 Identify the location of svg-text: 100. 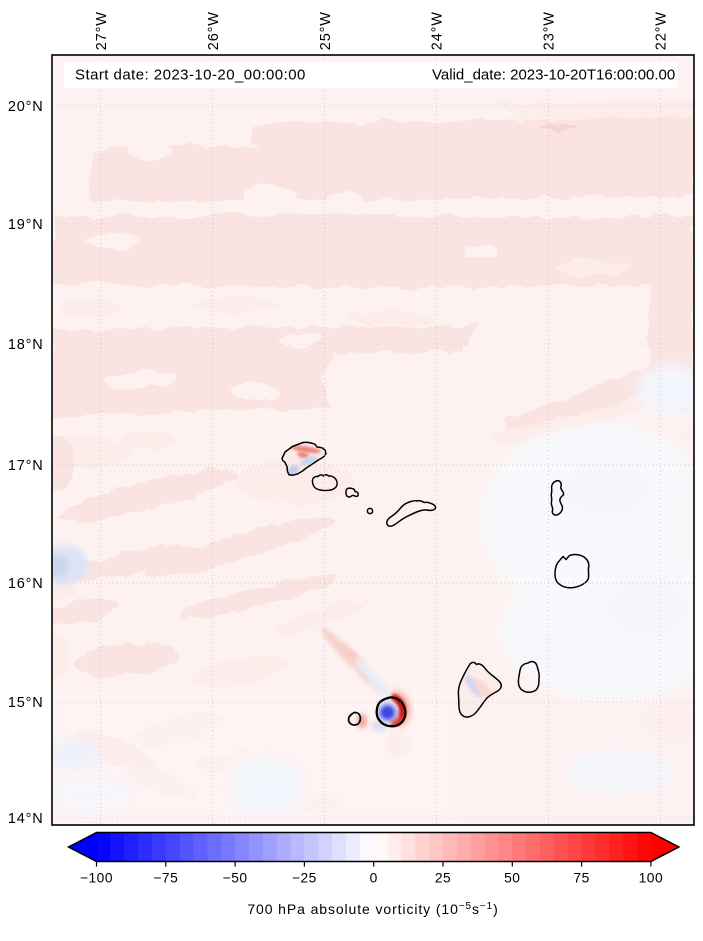
(651, 877).